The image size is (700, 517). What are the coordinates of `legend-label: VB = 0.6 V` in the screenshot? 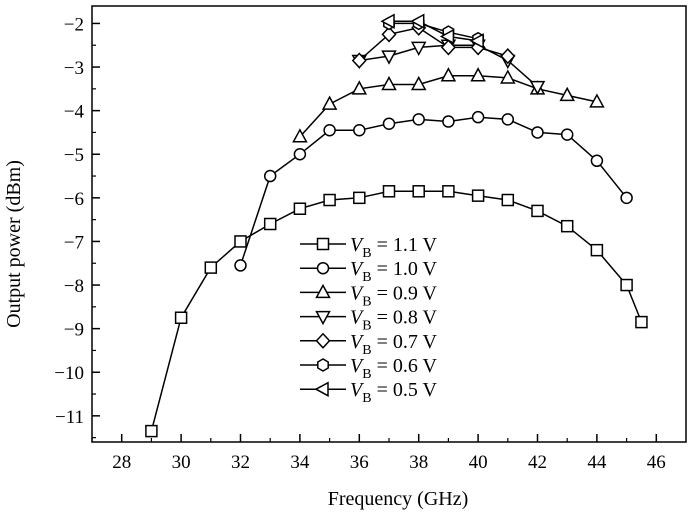 It's located at (393, 368).